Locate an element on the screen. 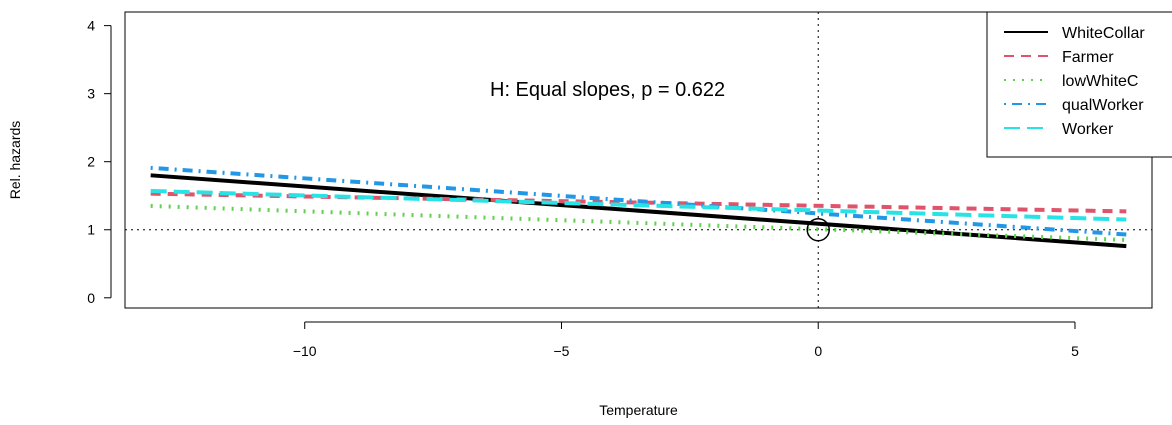  x-tick-label: −10 is located at coordinates (305, 351).